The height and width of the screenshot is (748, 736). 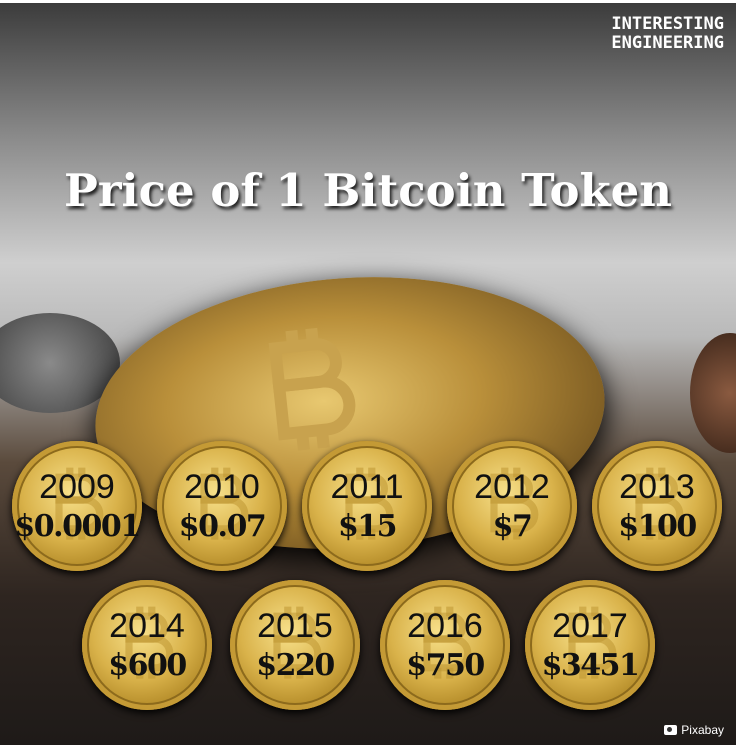 I want to click on page-title: Price of 1 Bitcoin Token, so click(x=368, y=190).